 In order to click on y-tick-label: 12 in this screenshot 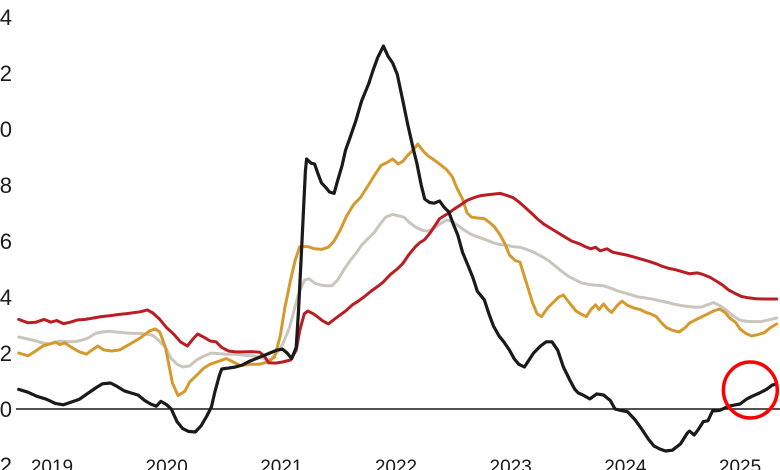, I will do `click(6, 73)`.